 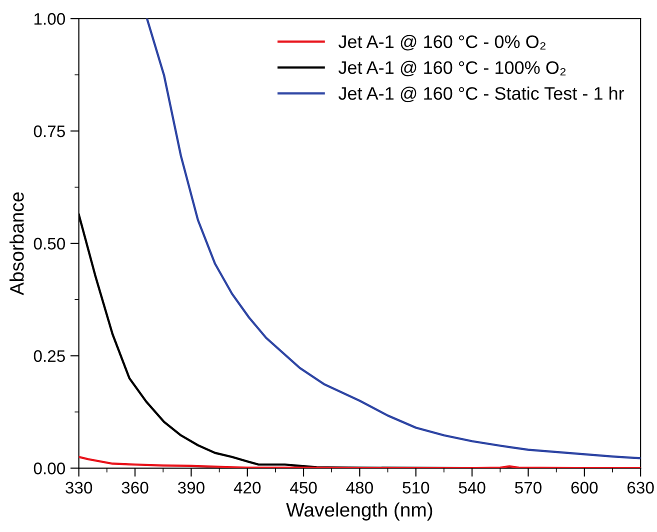 I want to click on x-tick-label: 360, so click(x=135, y=488).